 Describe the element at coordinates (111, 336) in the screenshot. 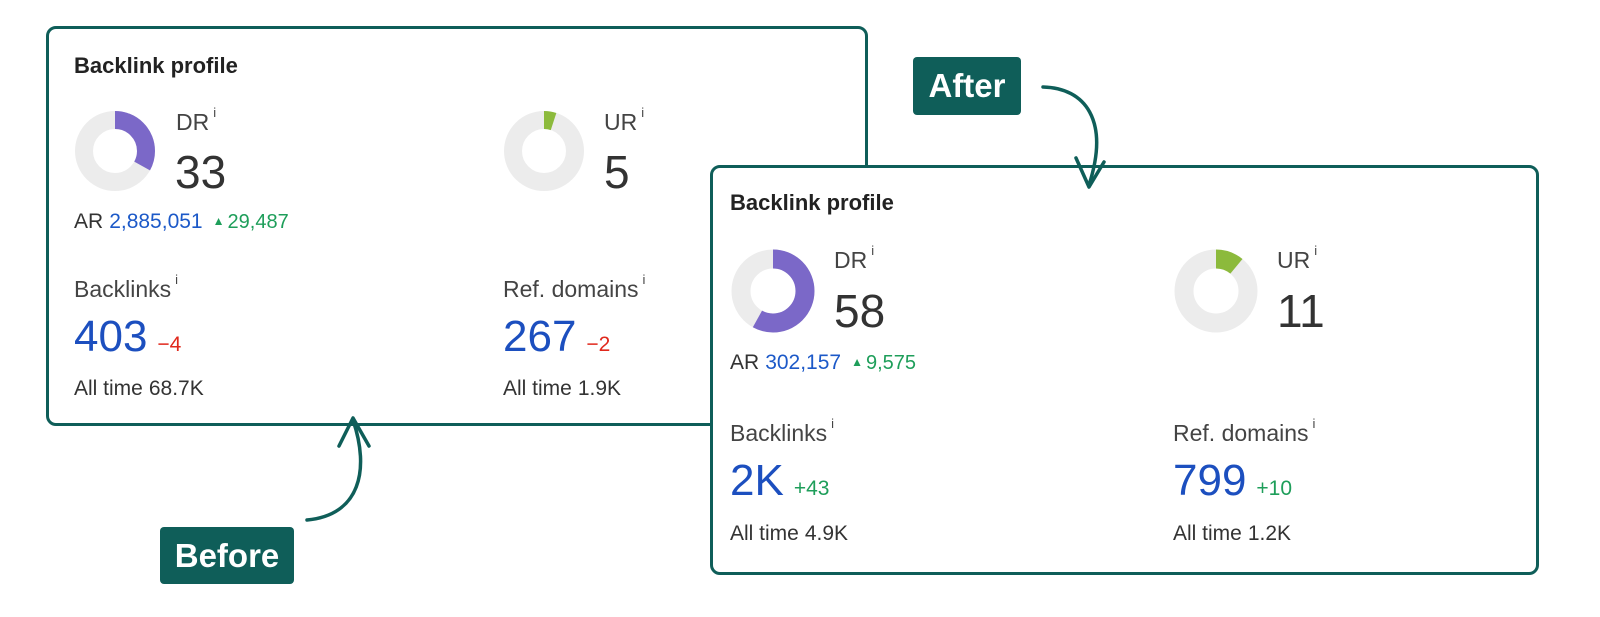

I see `backlinks-value: 403` at that location.